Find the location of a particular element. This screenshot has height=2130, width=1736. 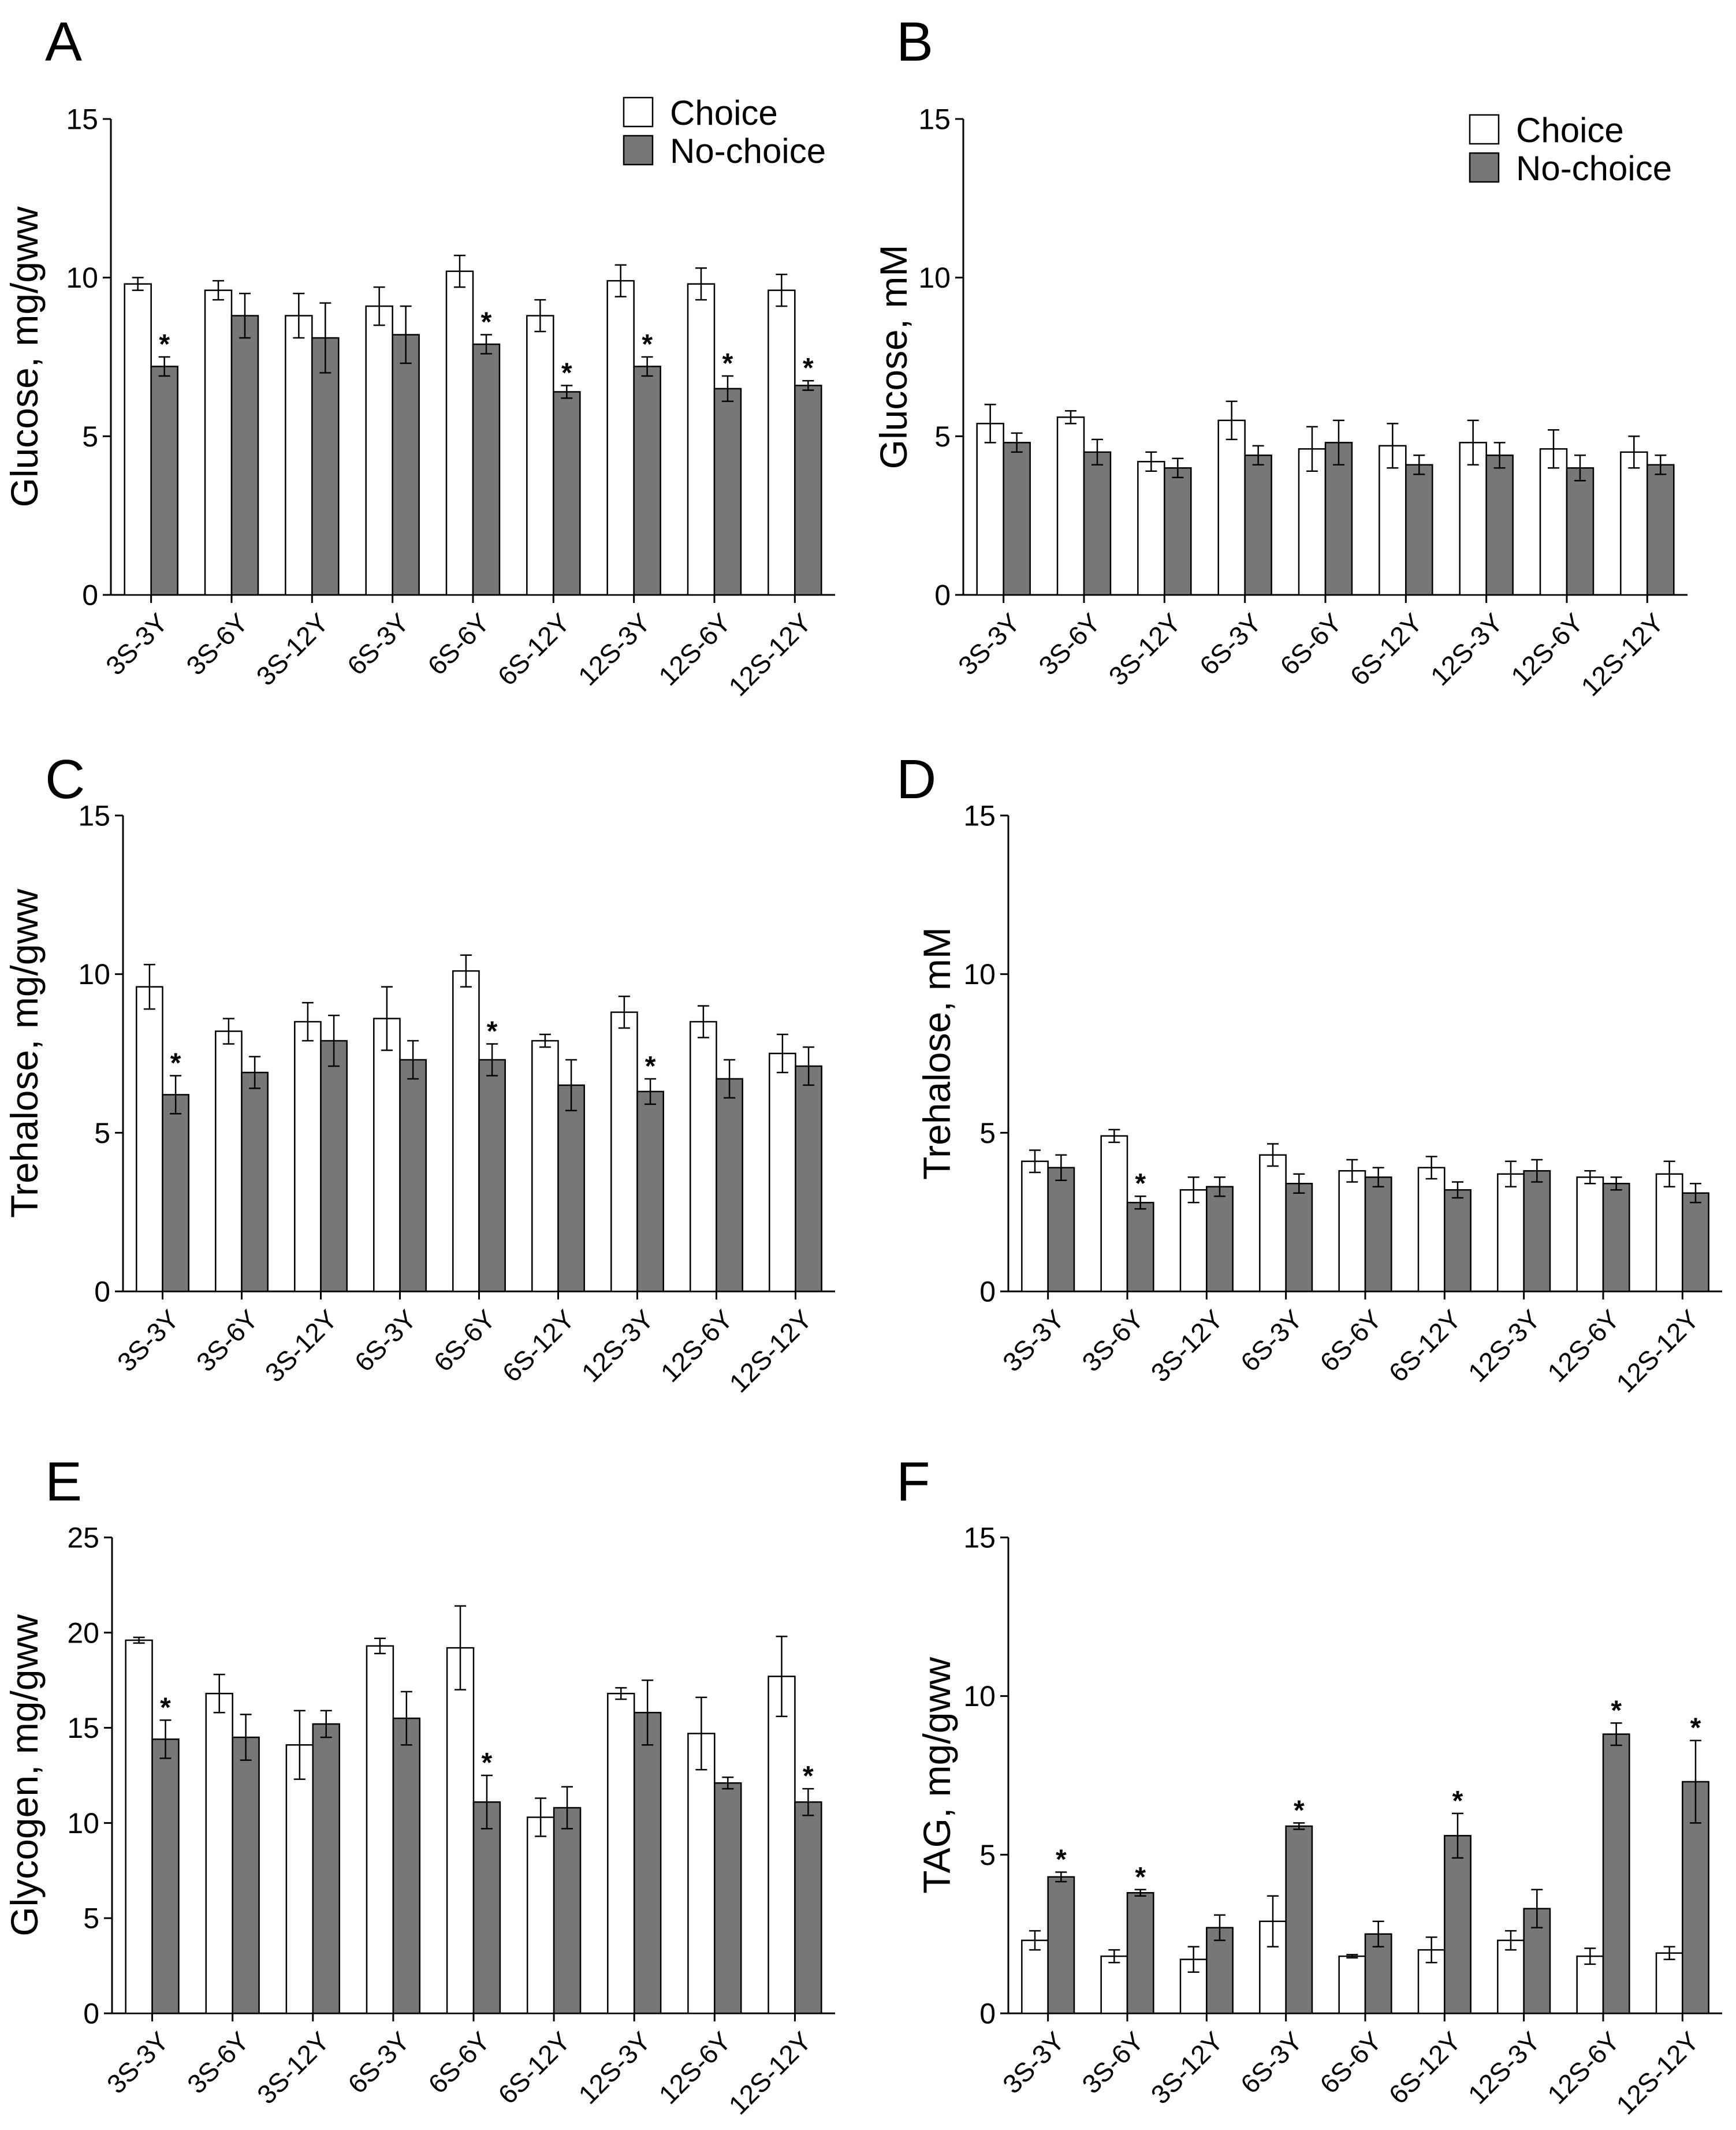

y-tick-label: 10 is located at coordinates (980, 974).